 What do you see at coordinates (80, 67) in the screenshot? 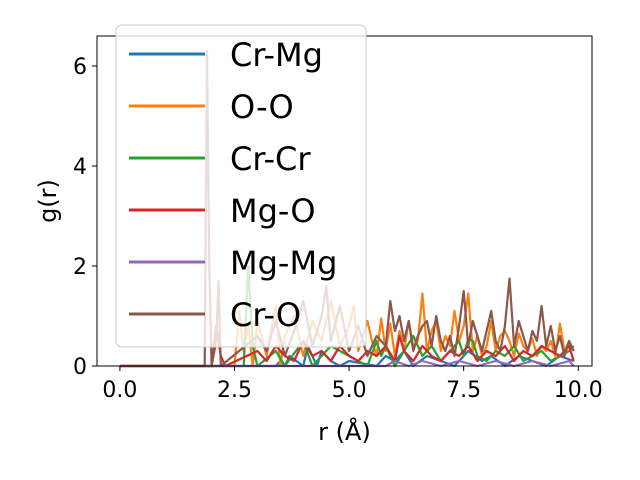
I see `y-tick-label: 6` at bounding box center [80, 67].